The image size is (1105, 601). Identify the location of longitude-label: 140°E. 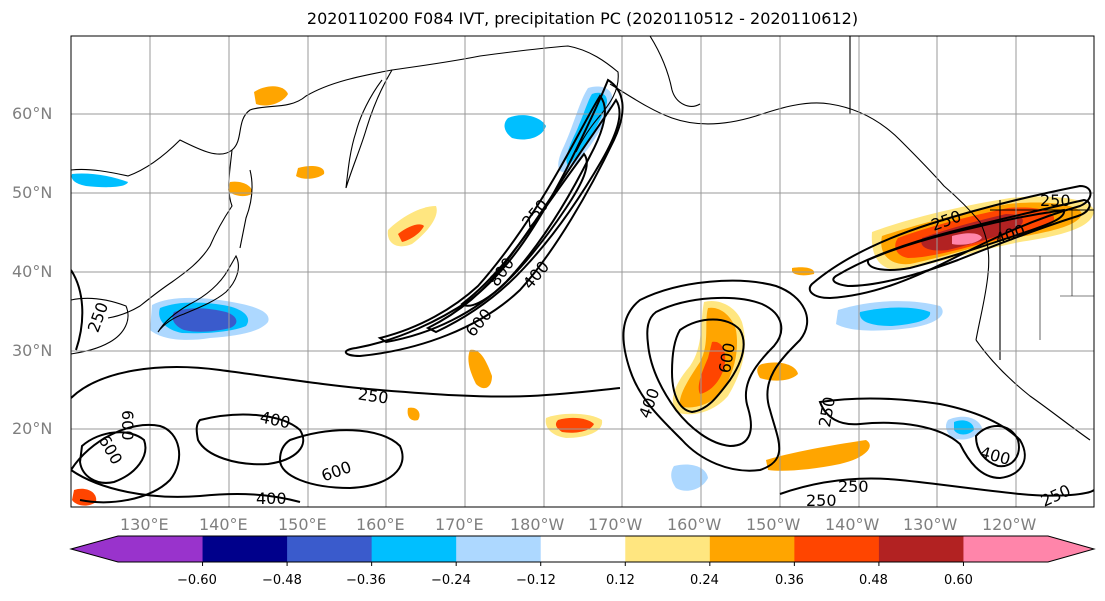
(223, 524).